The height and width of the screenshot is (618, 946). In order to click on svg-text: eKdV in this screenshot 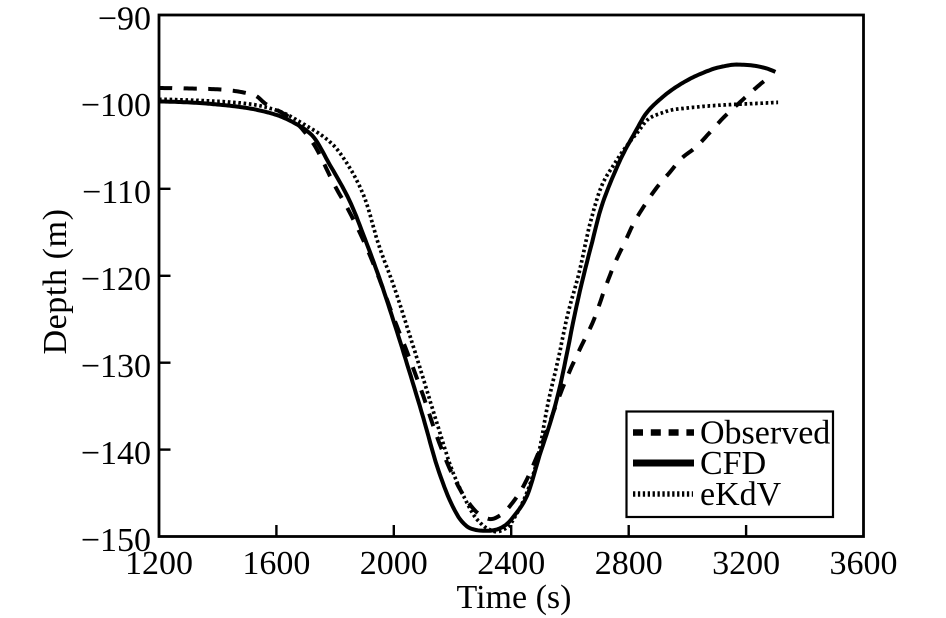, I will do `click(741, 494)`.